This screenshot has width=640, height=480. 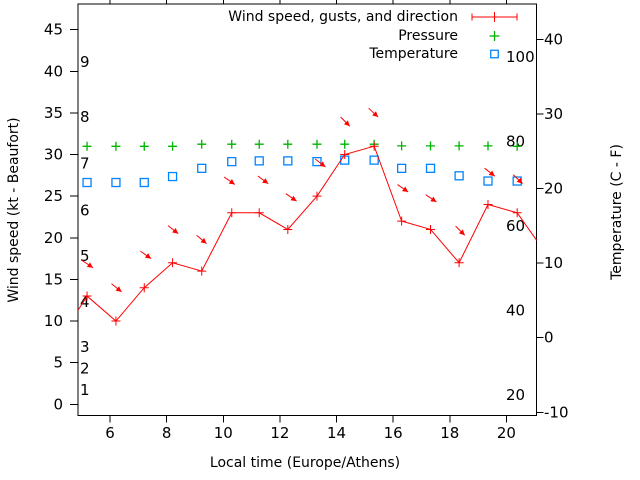 I want to click on beaufort-scale-label: 8, so click(x=85, y=117).